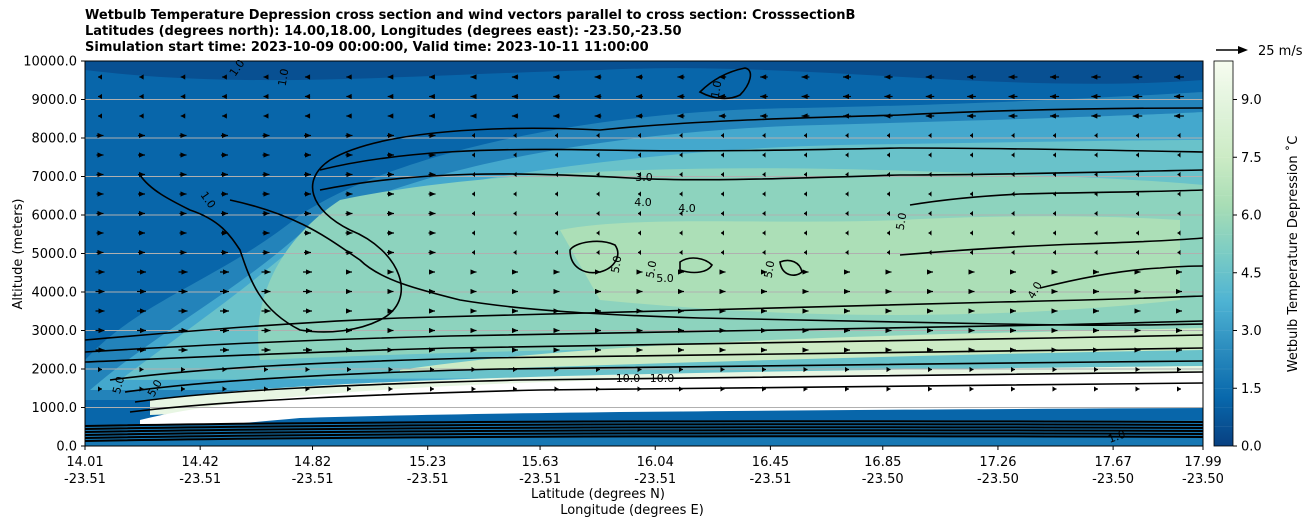 Image resolution: width=1312 pixels, height=526 pixels. What do you see at coordinates (1251, 216) in the screenshot?
I see `colorbar-tick-label: 6.0` at bounding box center [1251, 216].